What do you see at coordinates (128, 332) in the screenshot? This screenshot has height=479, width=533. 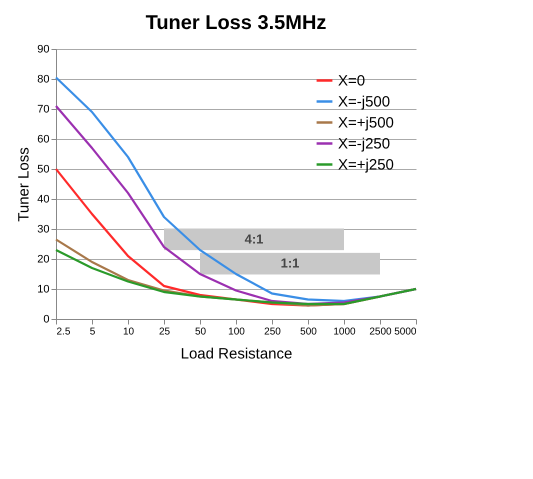 I see `x-tick-label: 10` at bounding box center [128, 332].